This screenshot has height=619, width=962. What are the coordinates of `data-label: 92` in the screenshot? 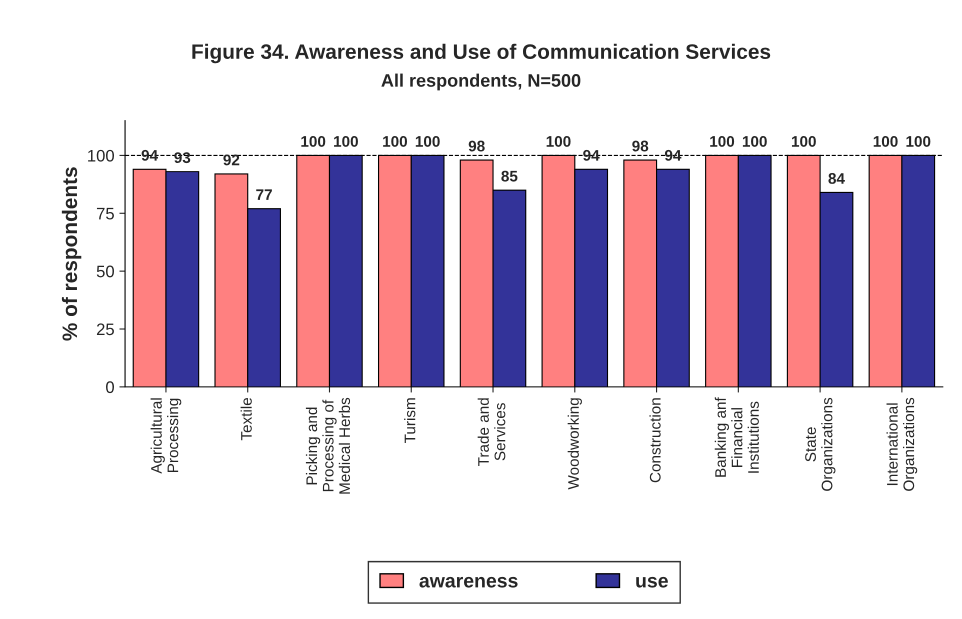 It's located at (231, 160).